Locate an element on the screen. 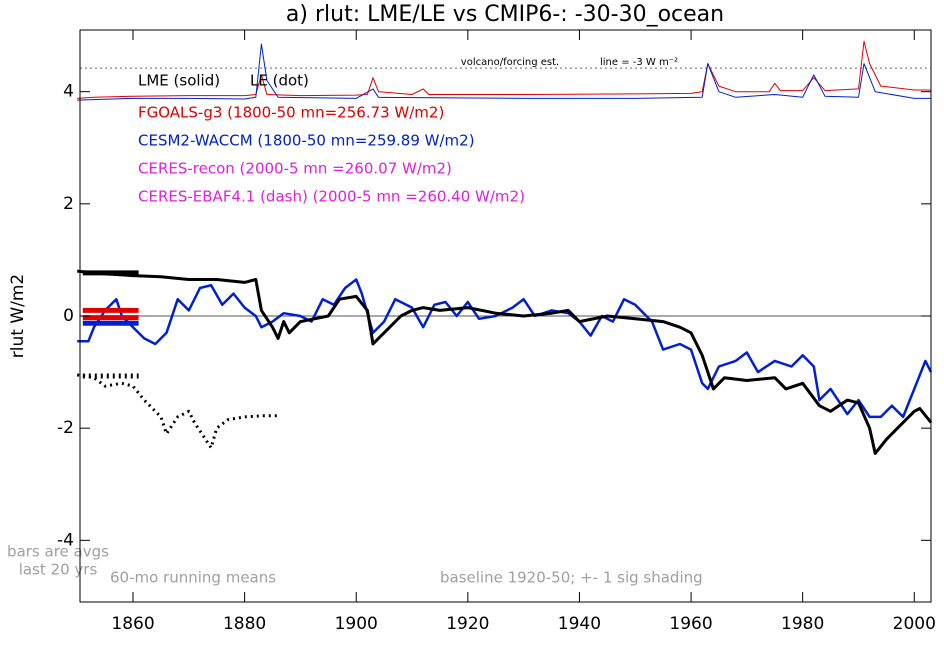 Image resolution: width=944 pixels, height=645 pixels. annotation: baseline 1920-50; +- 1 sig shading is located at coordinates (571, 578).